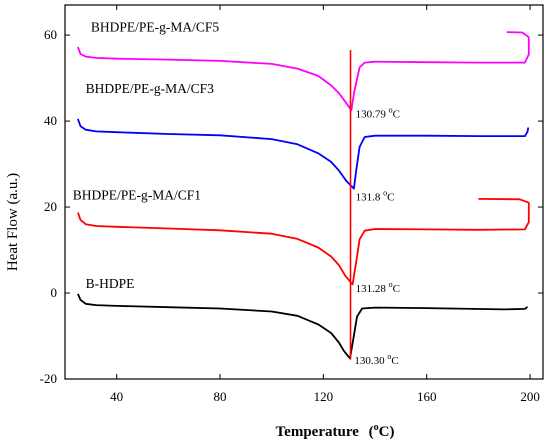  I want to click on peak-label-2: 131.8 oC, so click(375, 196).